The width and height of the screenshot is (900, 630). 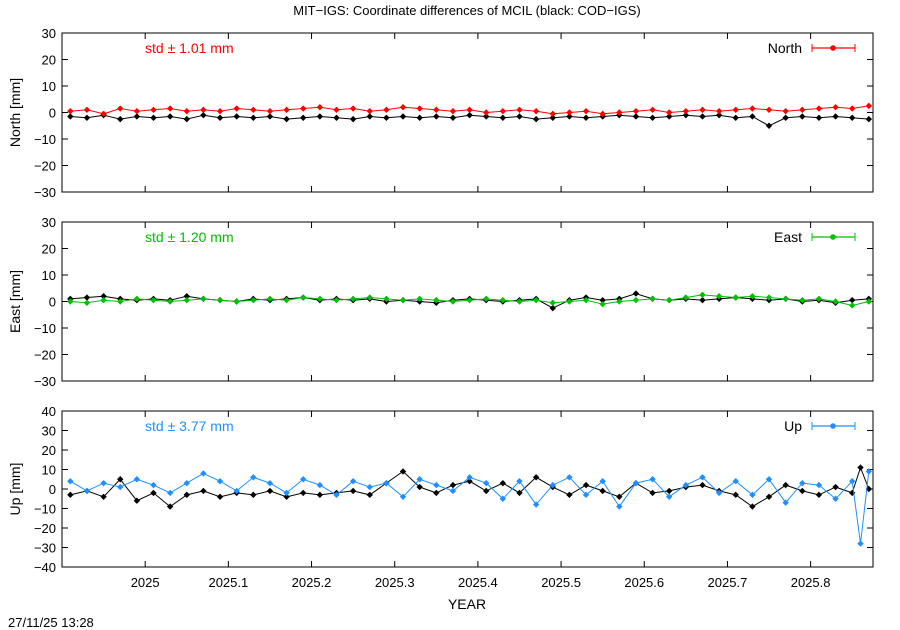 What do you see at coordinates (467, 604) in the screenshot?
I see `x-axis-label: YEAR` at bounding box center [467, 604].